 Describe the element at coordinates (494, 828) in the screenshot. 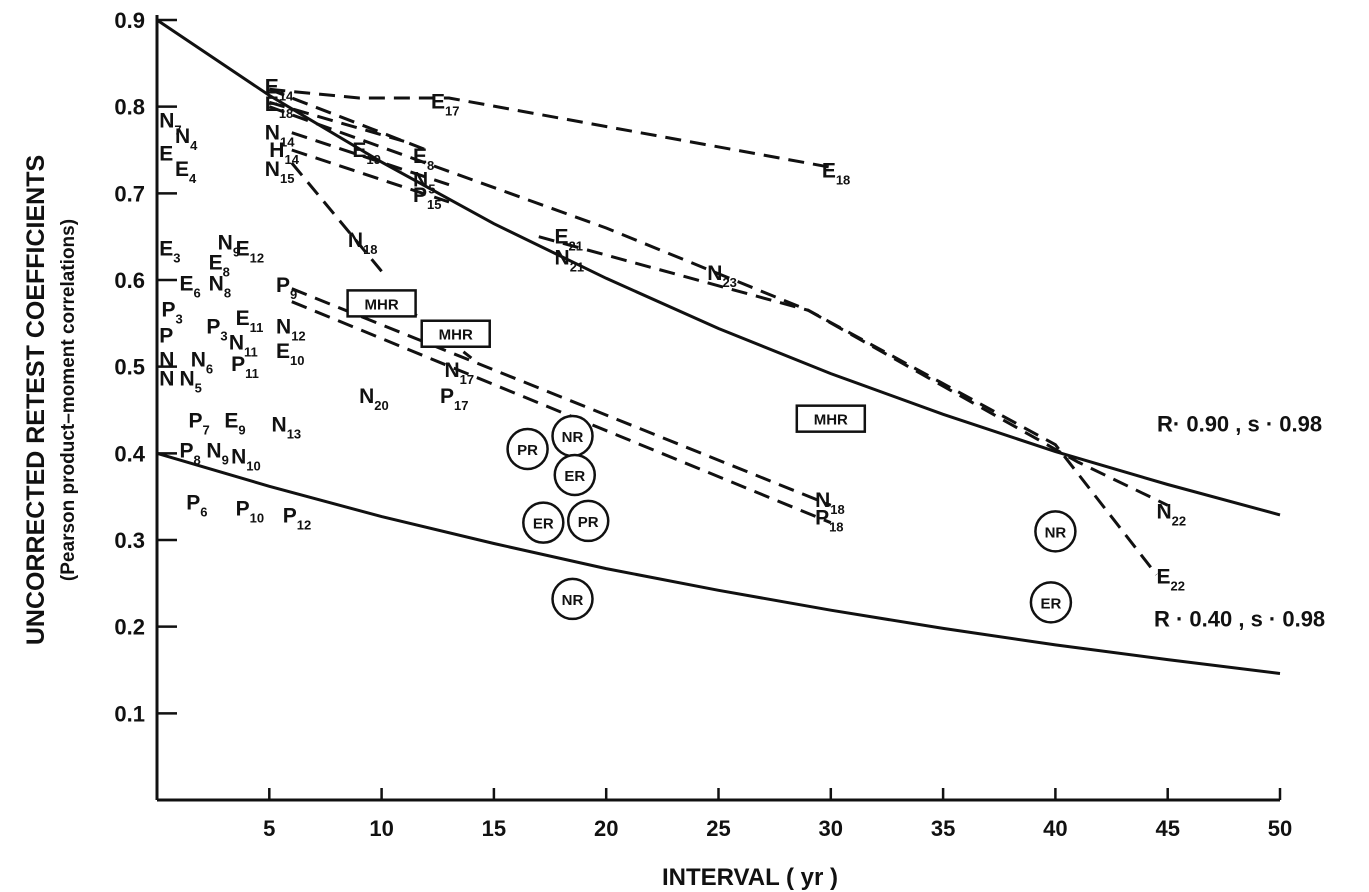

I see `x-tick-label: 15` at that location.